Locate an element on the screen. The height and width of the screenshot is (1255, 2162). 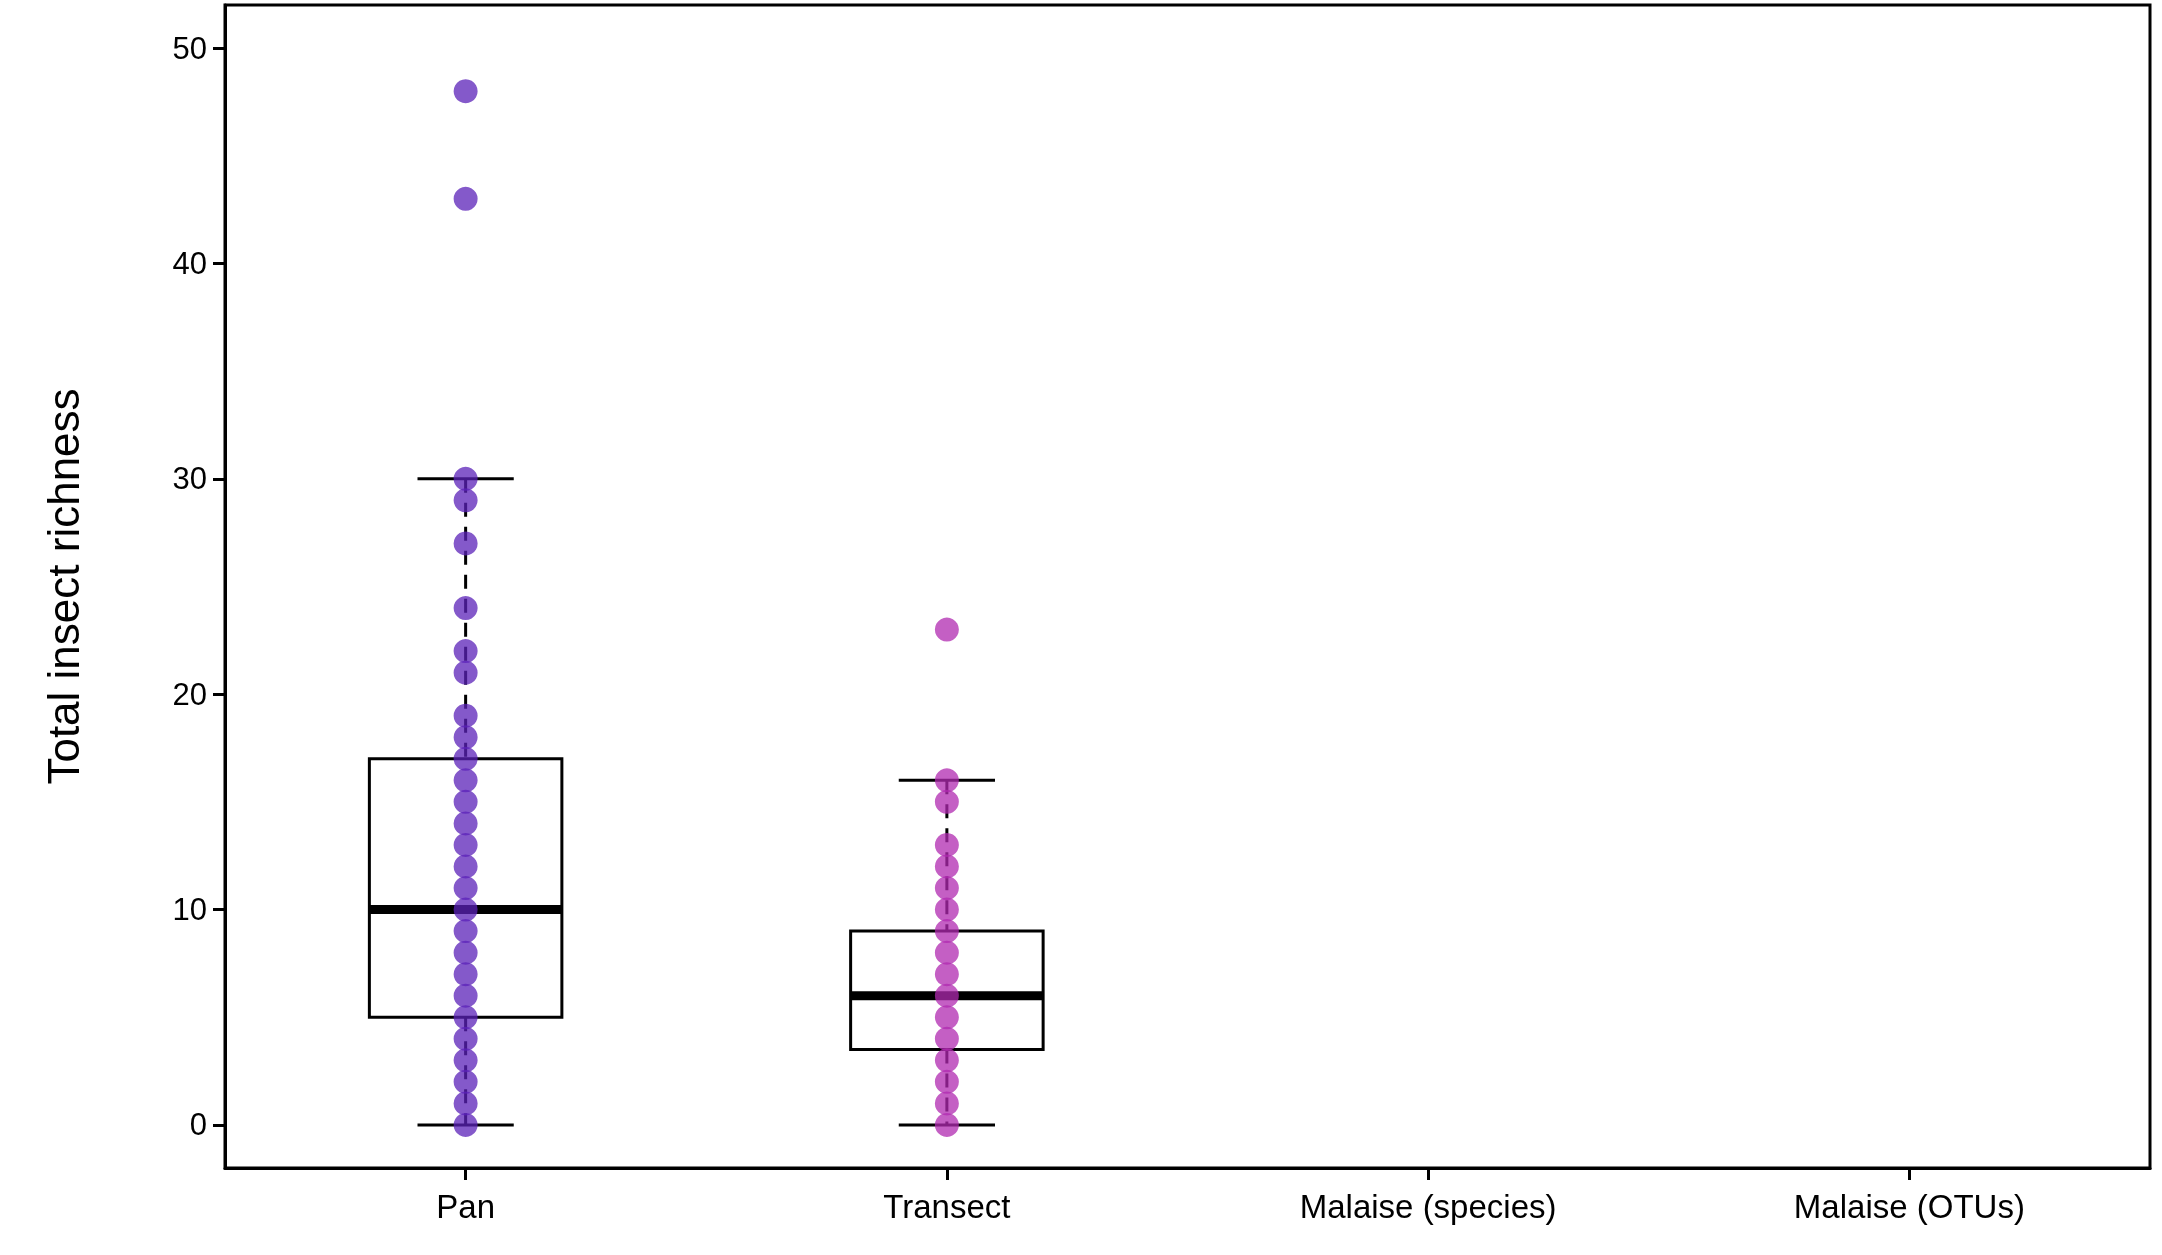
x-tick-label: Transect is located at coordinates (947, 1206).